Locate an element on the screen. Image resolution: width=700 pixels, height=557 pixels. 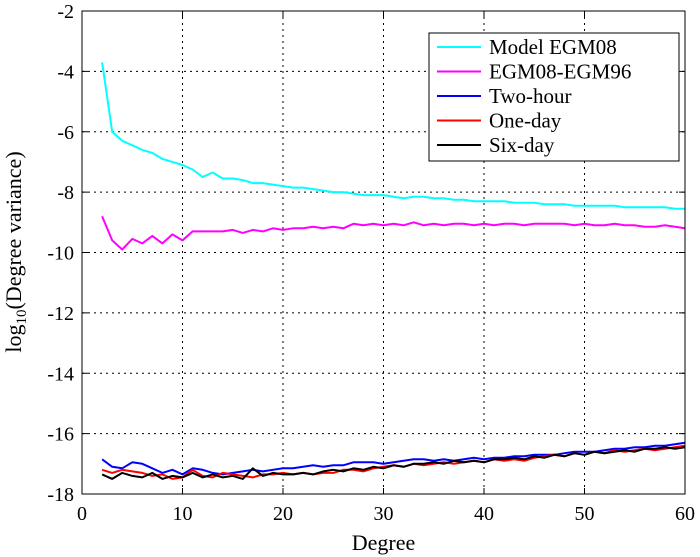
y-tick-label: -16 is located at coordinates (60, 435).